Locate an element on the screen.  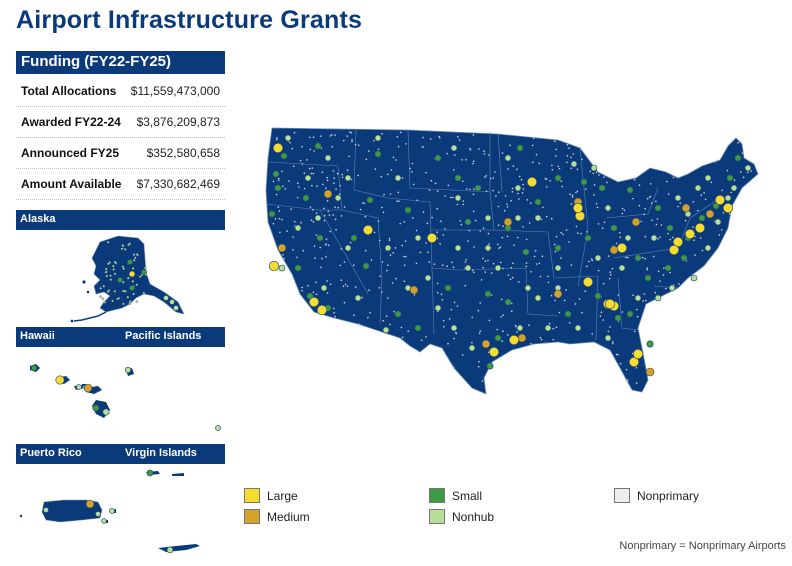
legend-swatch-large is located at coordinates (252, 495).